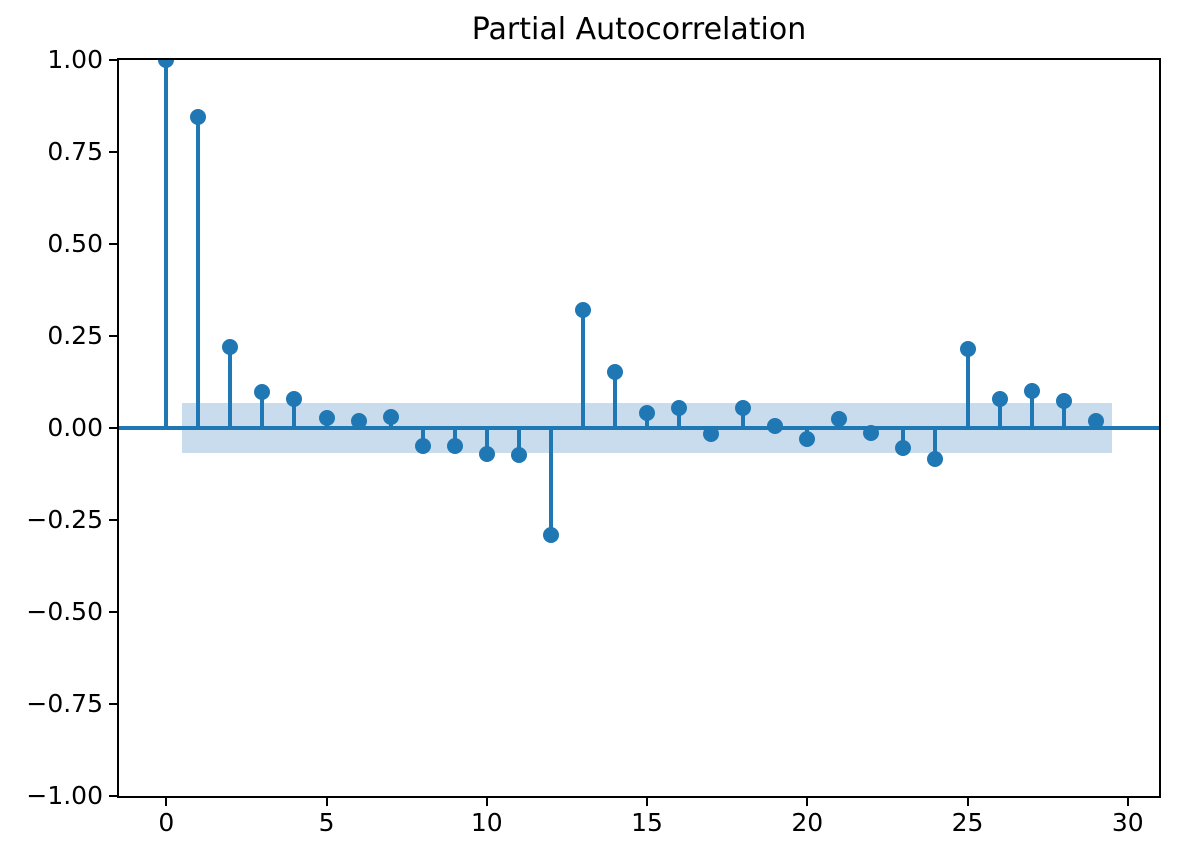  I want to click on y-axis-tick-−0.75, so click(113, 704).